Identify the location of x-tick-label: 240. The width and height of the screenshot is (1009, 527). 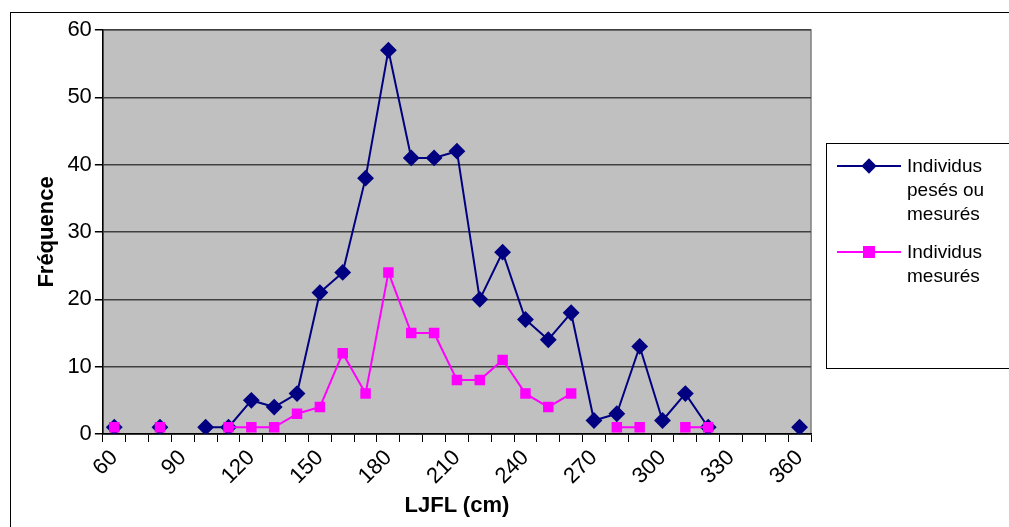
(511, 466).